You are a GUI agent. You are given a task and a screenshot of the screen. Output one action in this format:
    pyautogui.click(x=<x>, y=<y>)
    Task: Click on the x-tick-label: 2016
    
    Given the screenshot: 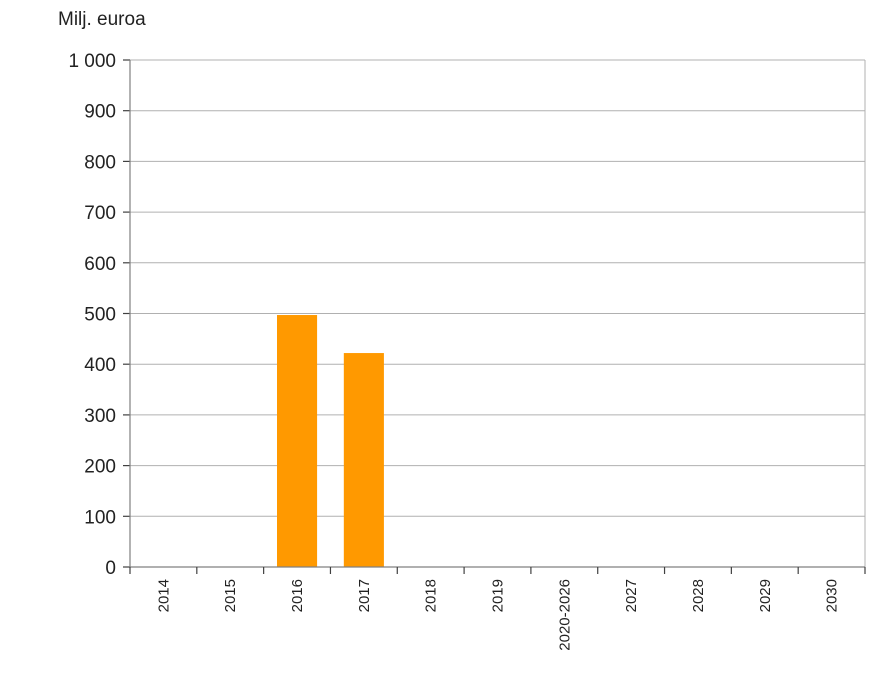 What is the action you would take?
    pyautogui.click(x=297, y=595)
    